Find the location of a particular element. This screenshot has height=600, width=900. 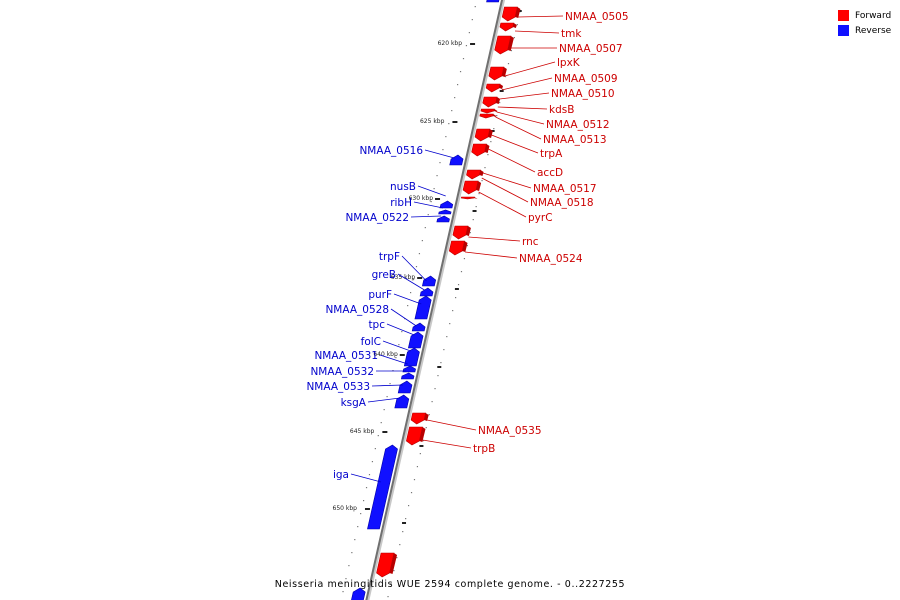

tick-label: 640 kbp is located at coordinates (385, 354).